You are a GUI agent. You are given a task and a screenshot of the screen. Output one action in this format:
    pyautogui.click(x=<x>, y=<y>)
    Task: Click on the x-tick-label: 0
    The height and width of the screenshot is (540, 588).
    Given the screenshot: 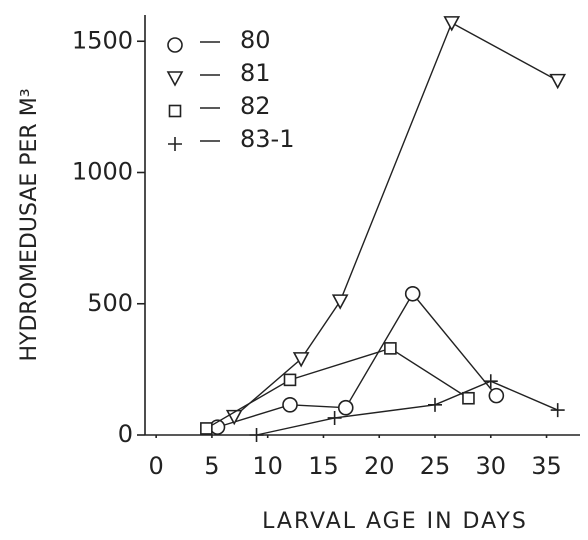 What is the action you would take?
    pyautogui.click(x=156, y=466)
    